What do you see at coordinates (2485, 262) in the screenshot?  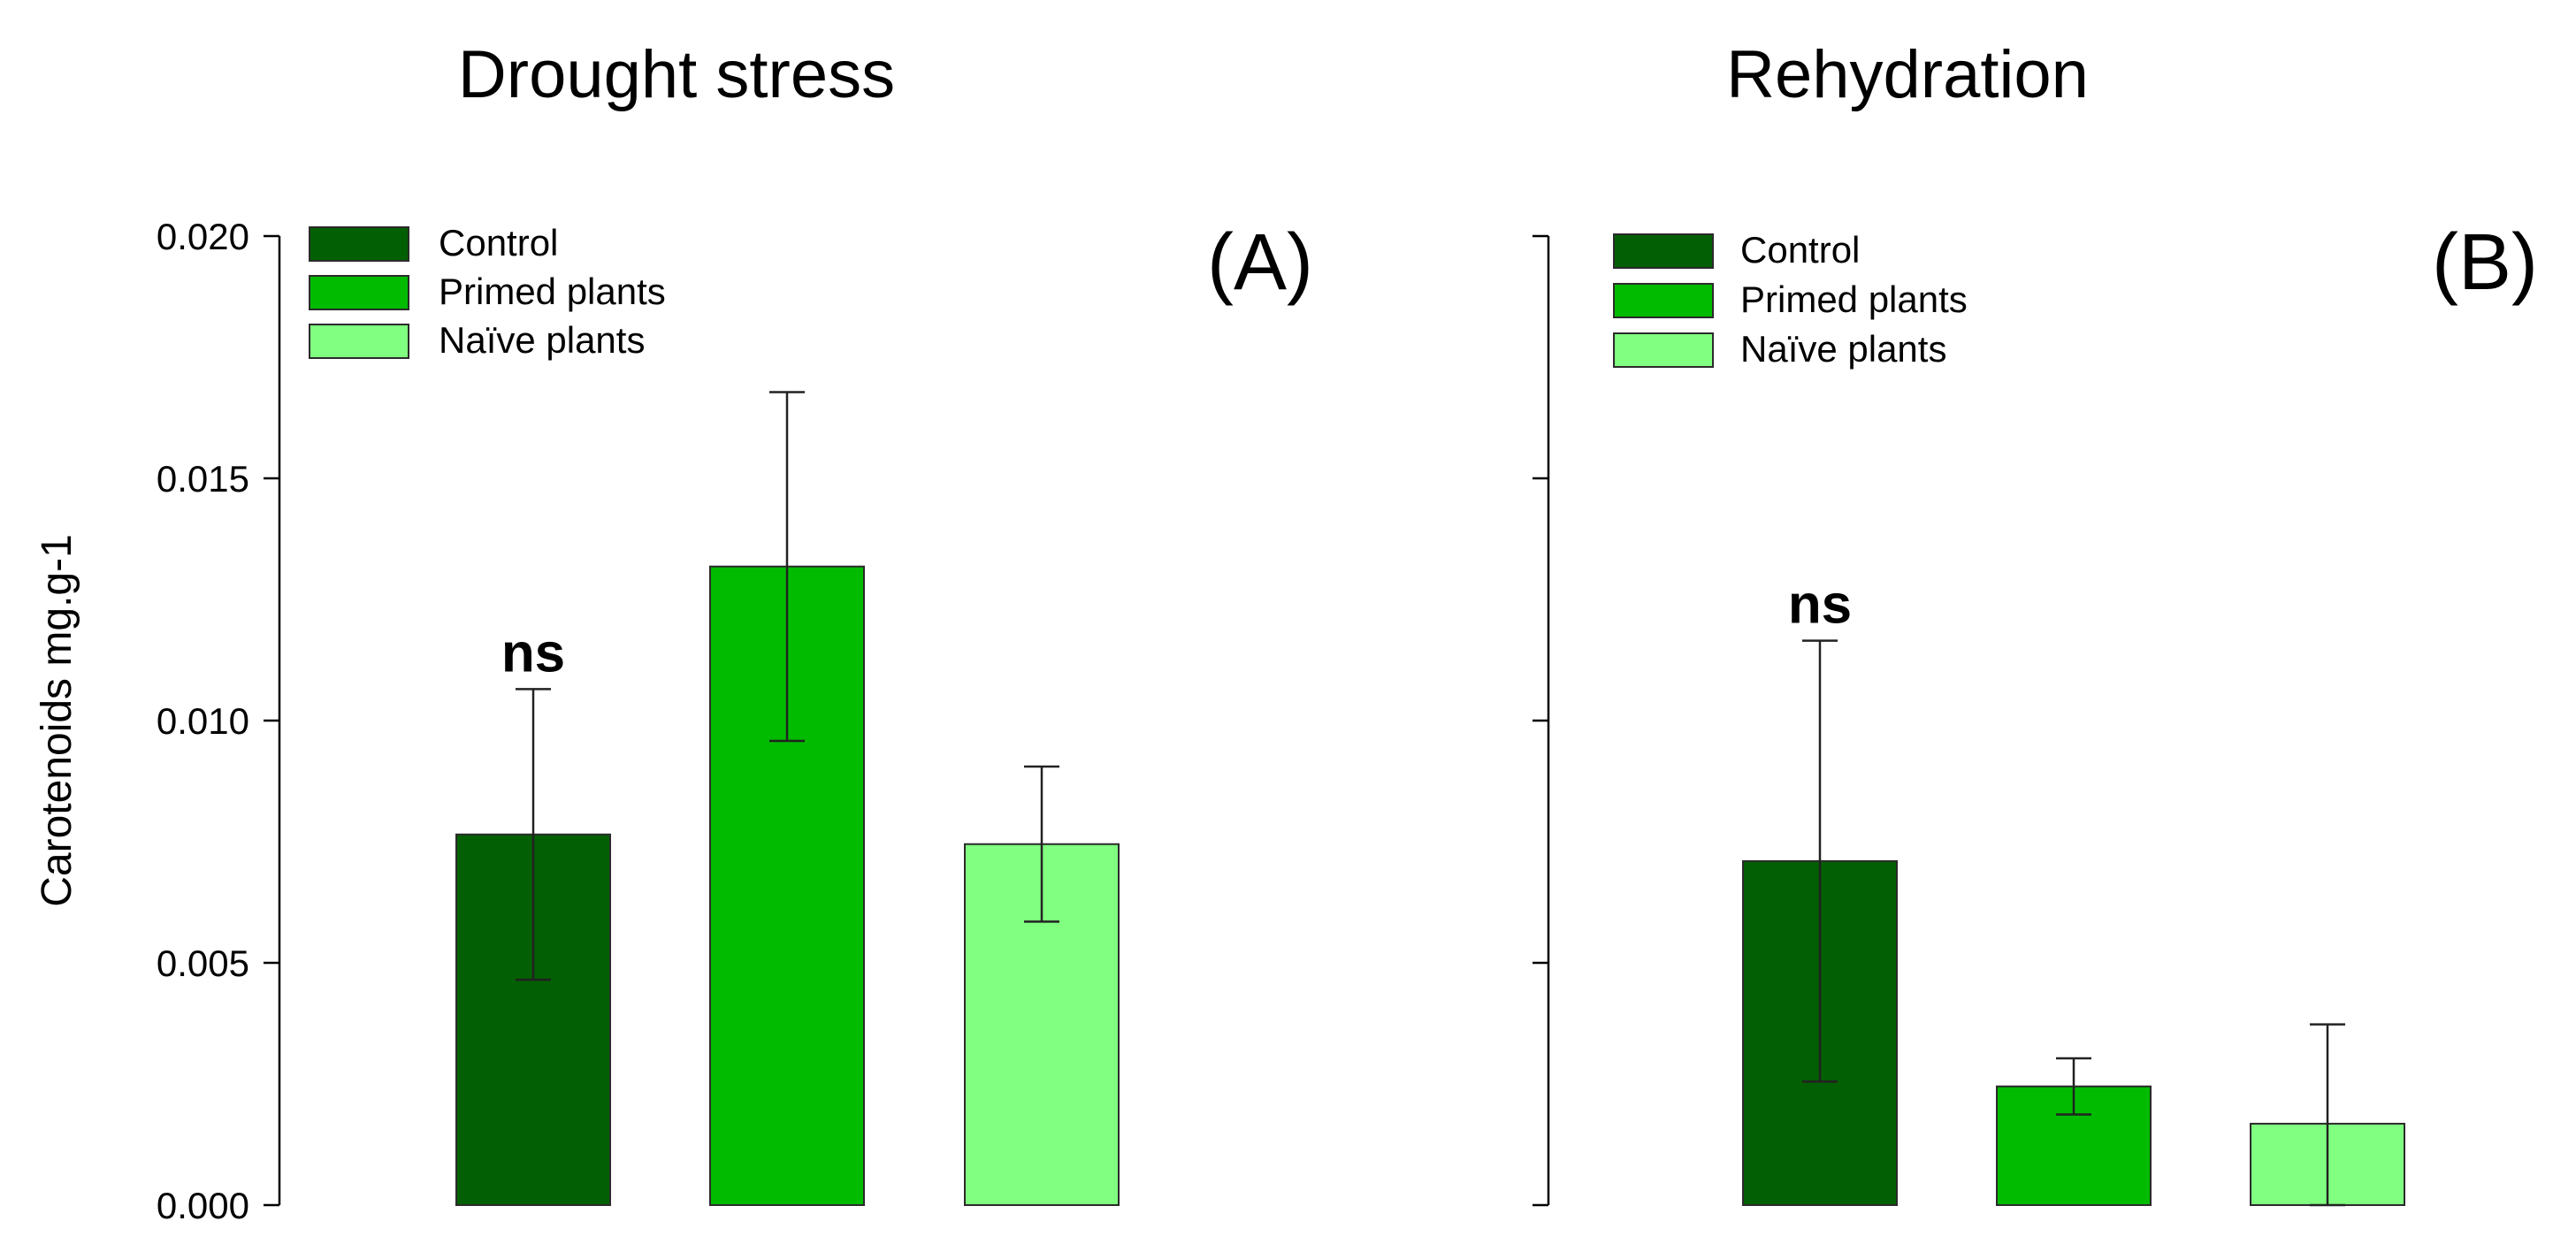 I see `panel-label: (B)` at bounding box center [2485, 262].